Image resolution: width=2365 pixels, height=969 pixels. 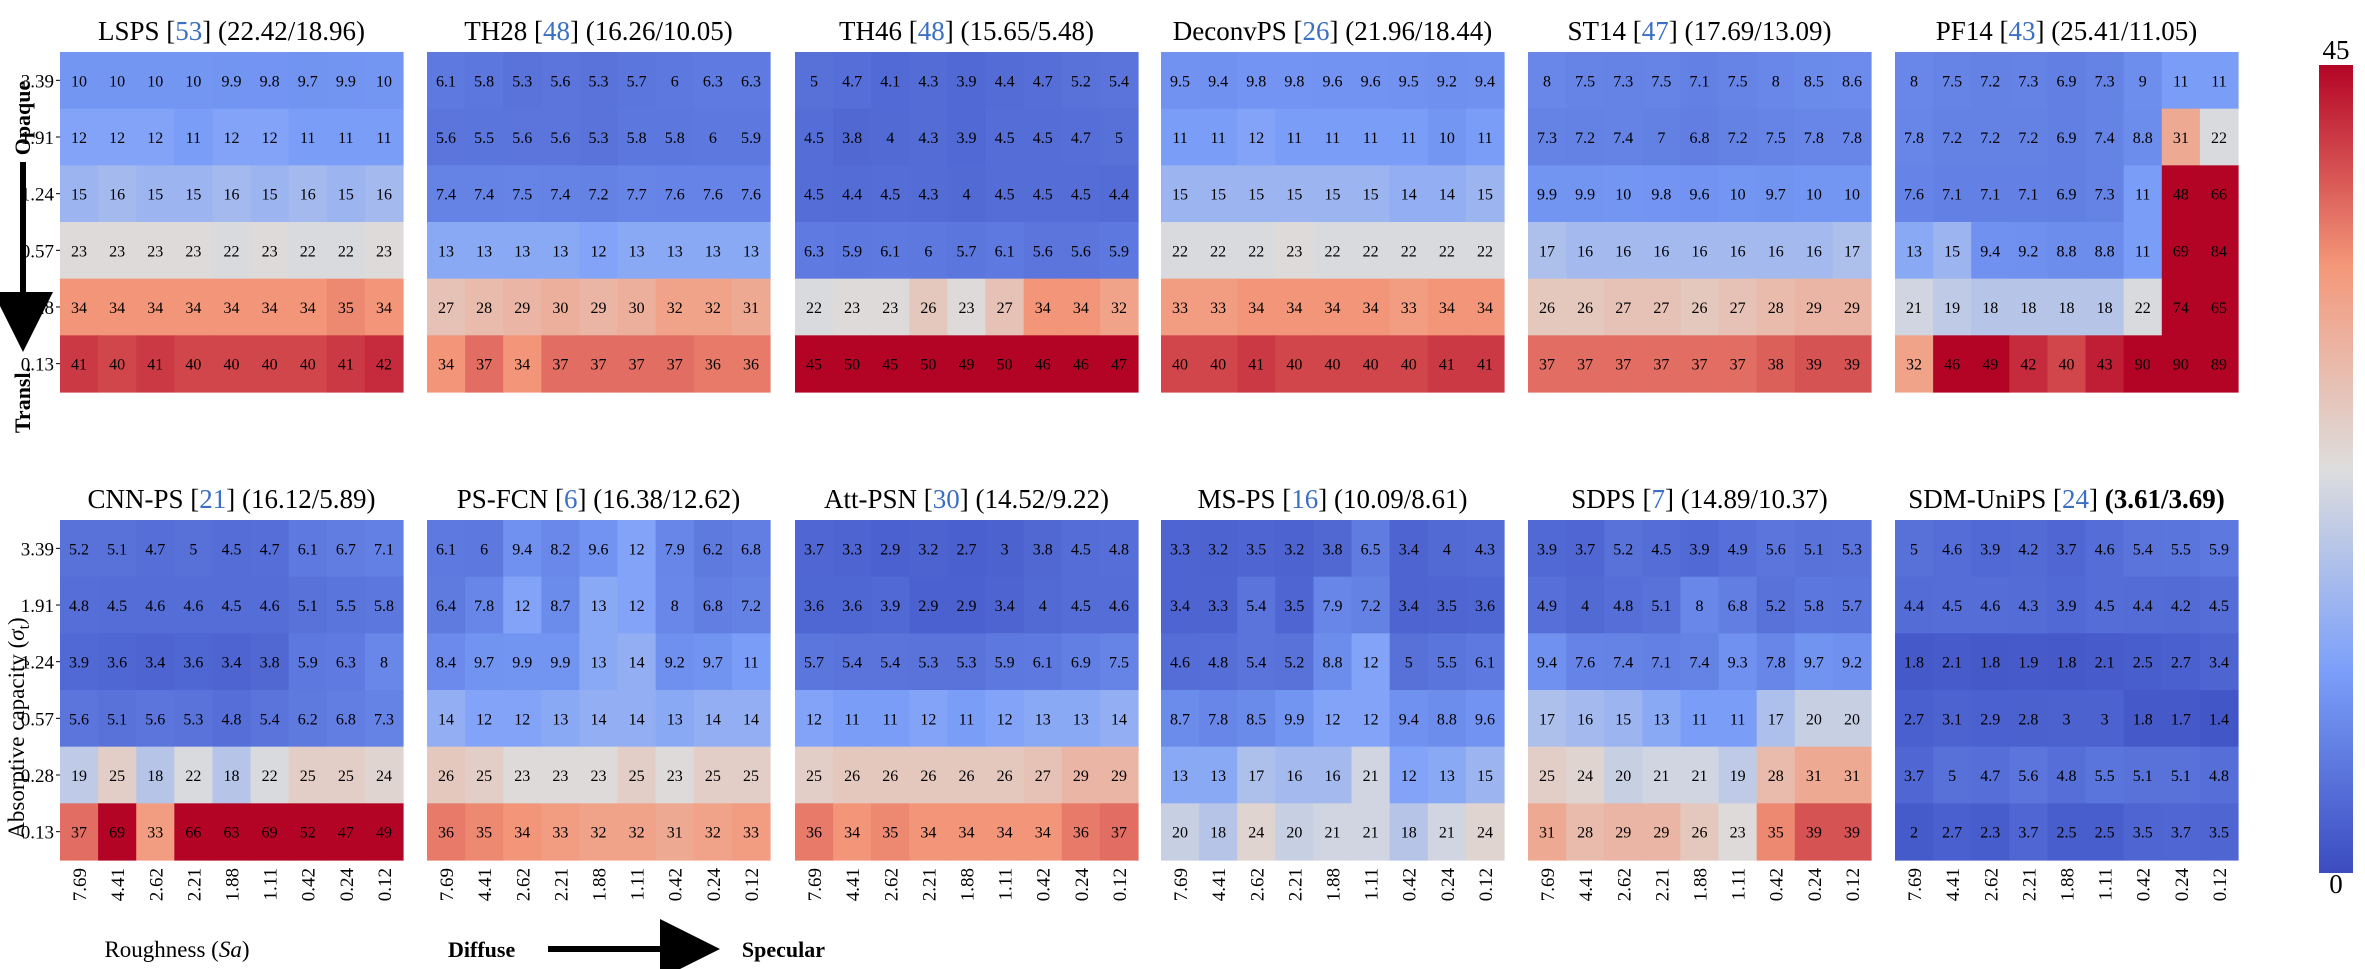 What do you see at coordinates (814, 606) in the screenshot?
I see `cell-value-label: 3.6` at bounding box center [814, 606].